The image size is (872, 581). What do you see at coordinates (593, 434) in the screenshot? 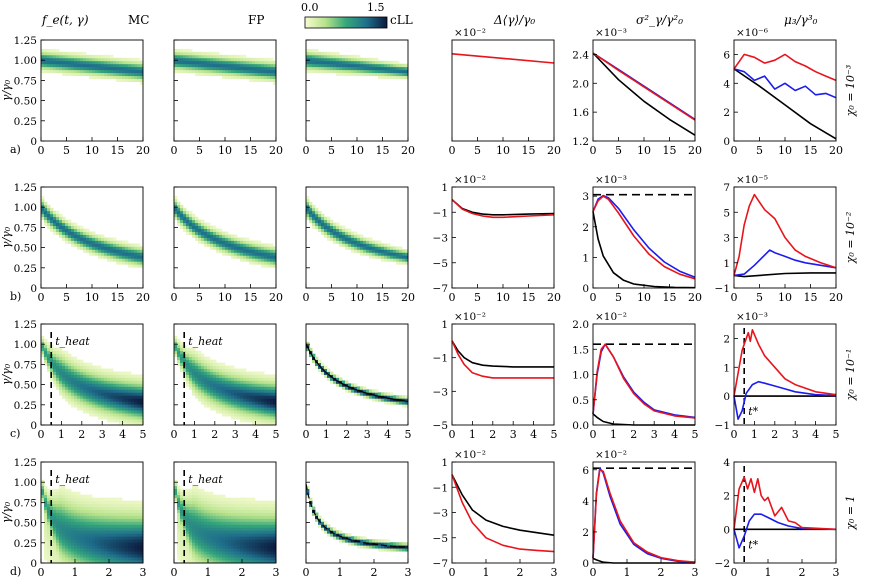
I see `x-tick-label: 0` at bounding box center [593, 434].